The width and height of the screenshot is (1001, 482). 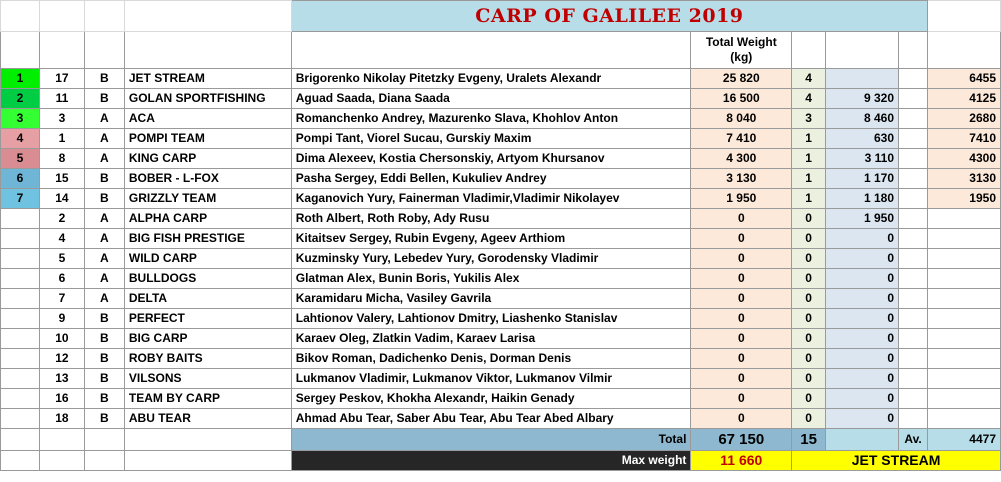 I want to click on team-name-cell: POMPI TEAM, so click(x=207, y=138).